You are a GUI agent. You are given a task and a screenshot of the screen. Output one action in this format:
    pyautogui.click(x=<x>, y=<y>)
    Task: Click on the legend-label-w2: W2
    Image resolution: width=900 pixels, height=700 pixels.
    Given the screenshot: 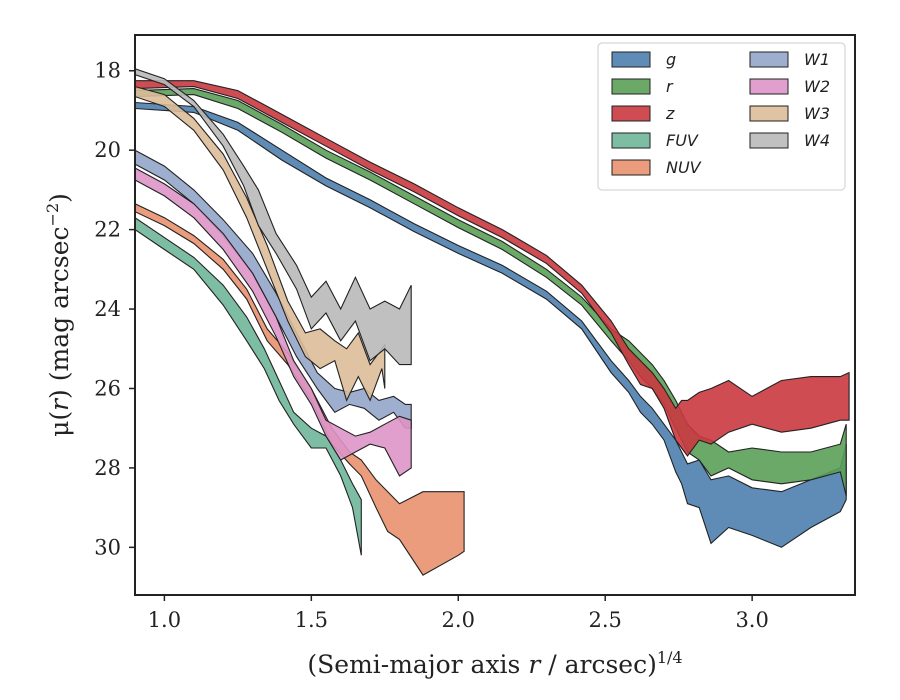 What is the action you would take?
    pyautogui.click(x=817, y=86)
    